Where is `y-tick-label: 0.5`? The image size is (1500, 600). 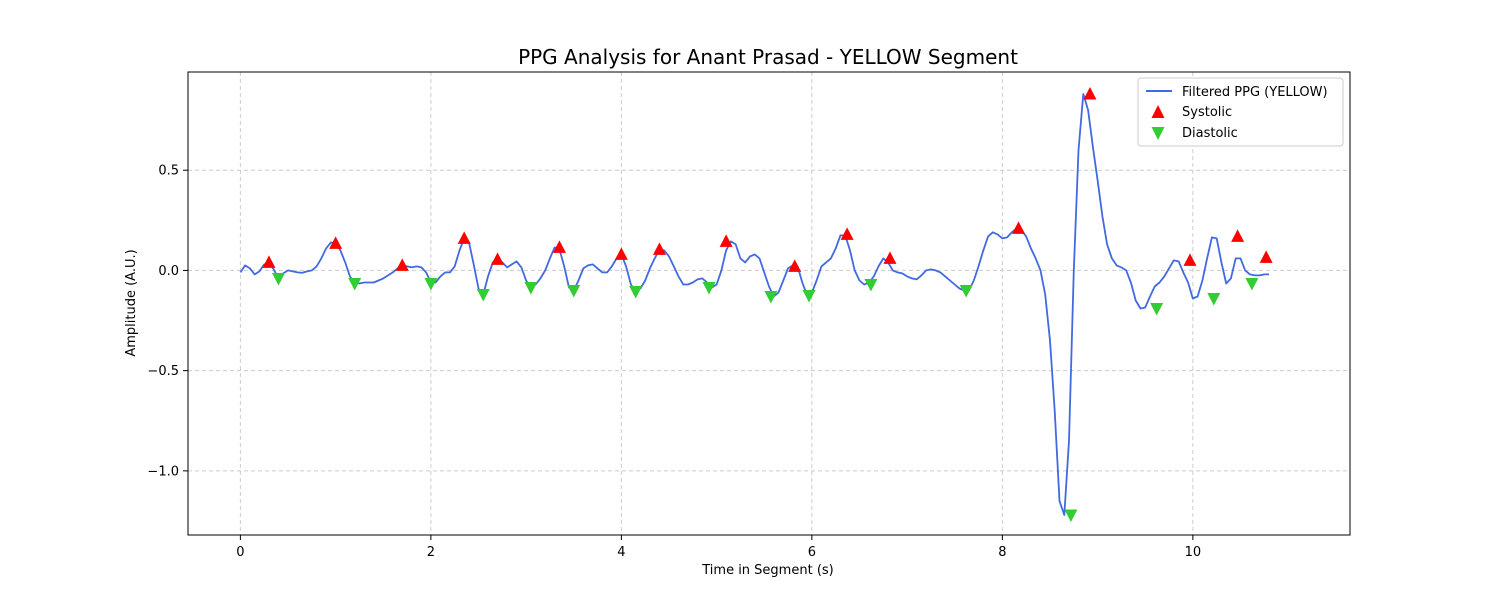 y-tick-label: 0.5 is located at coordinates (168, 171).